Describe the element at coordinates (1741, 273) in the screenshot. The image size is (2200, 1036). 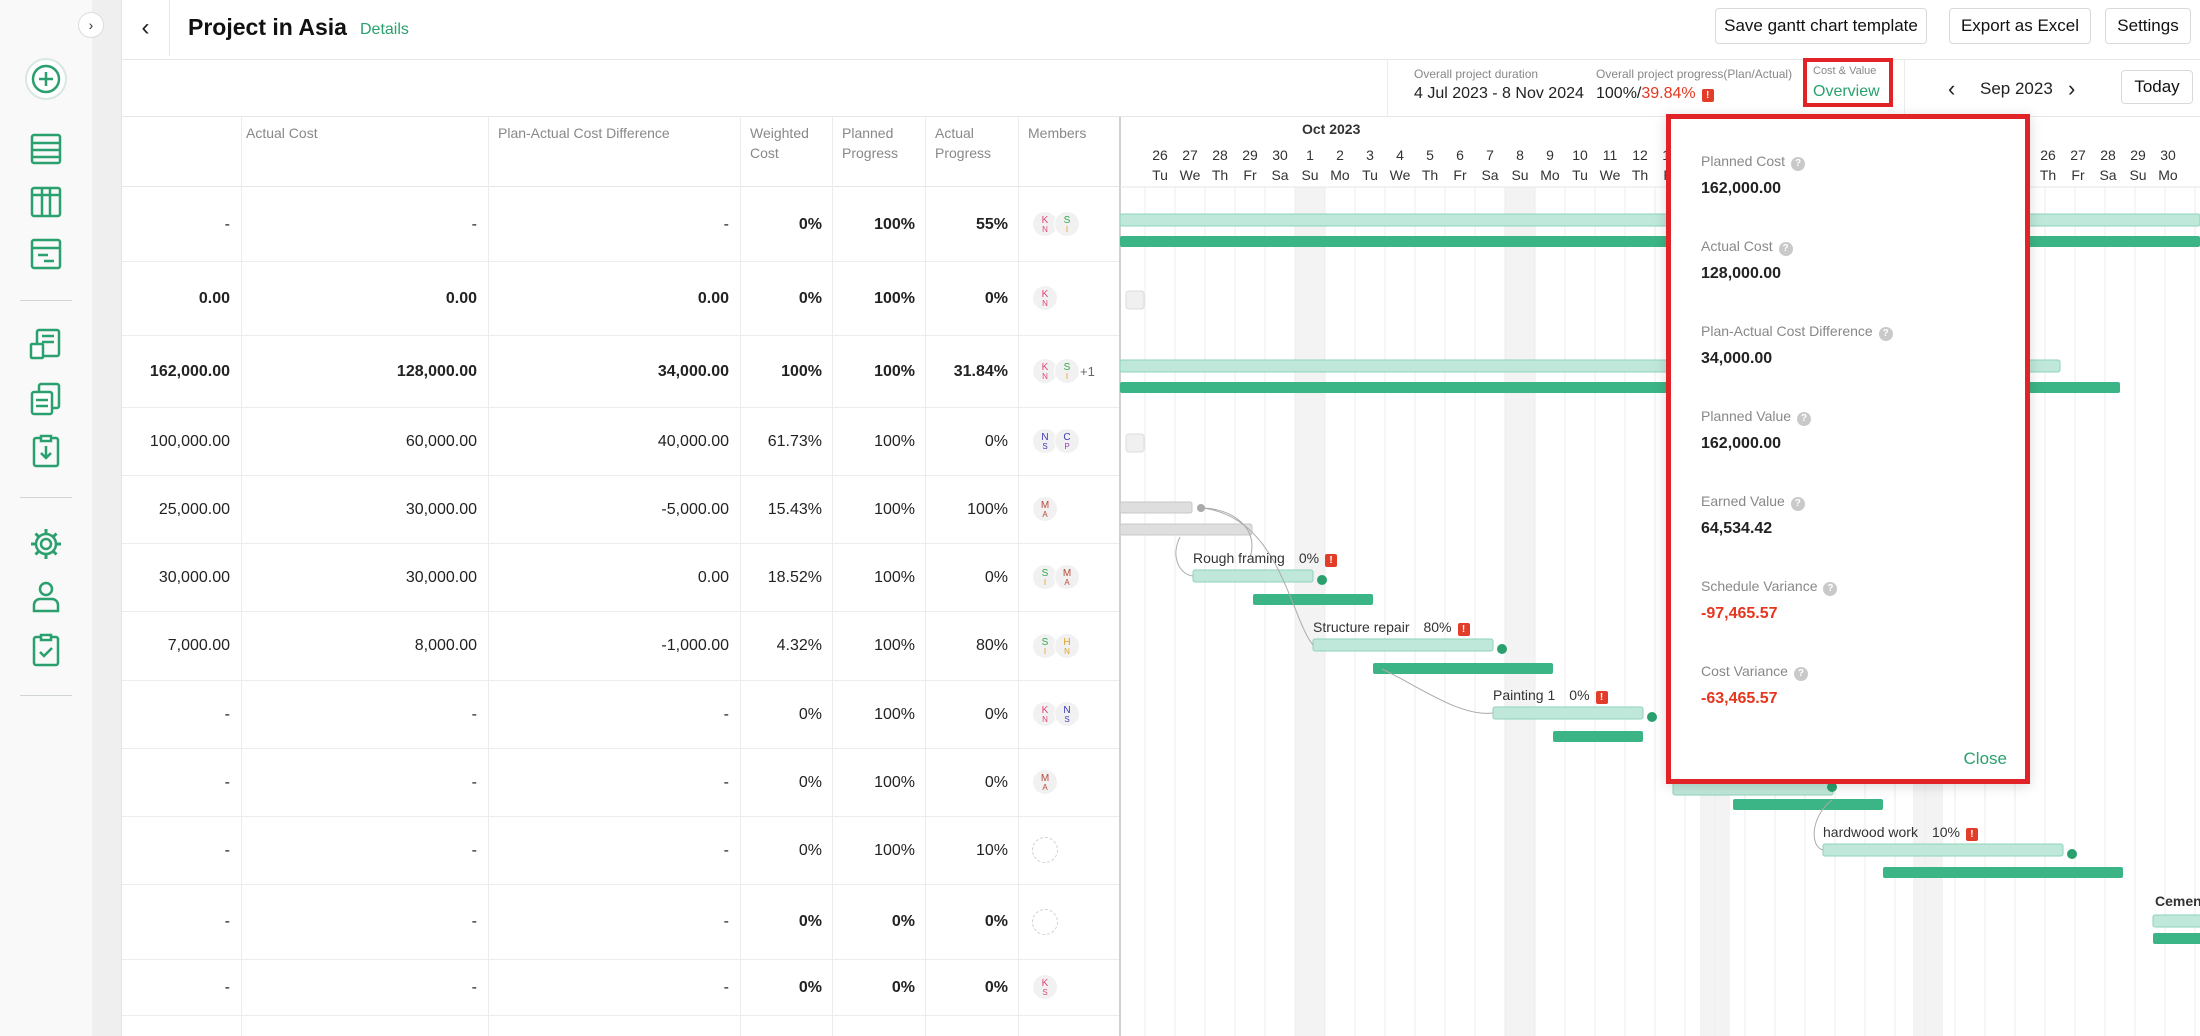
I see `popup-item-value: 128,000.00` at that location.